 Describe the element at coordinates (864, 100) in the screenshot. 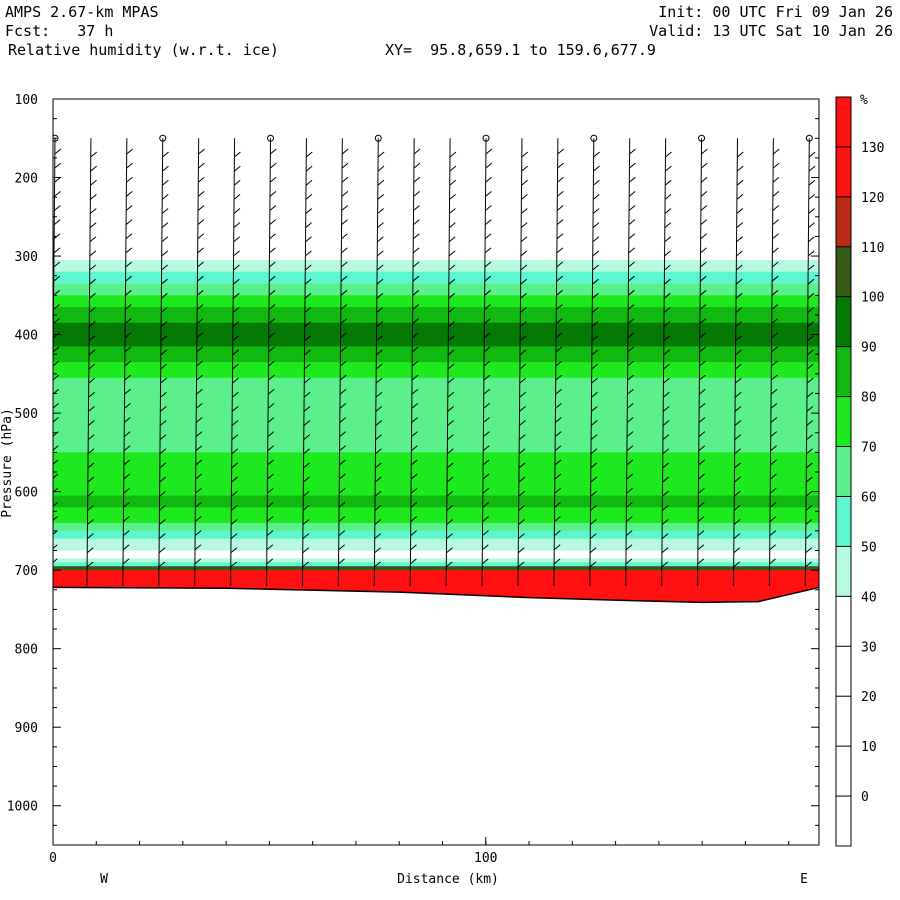

I see `colorbar-unit: %` at that location.